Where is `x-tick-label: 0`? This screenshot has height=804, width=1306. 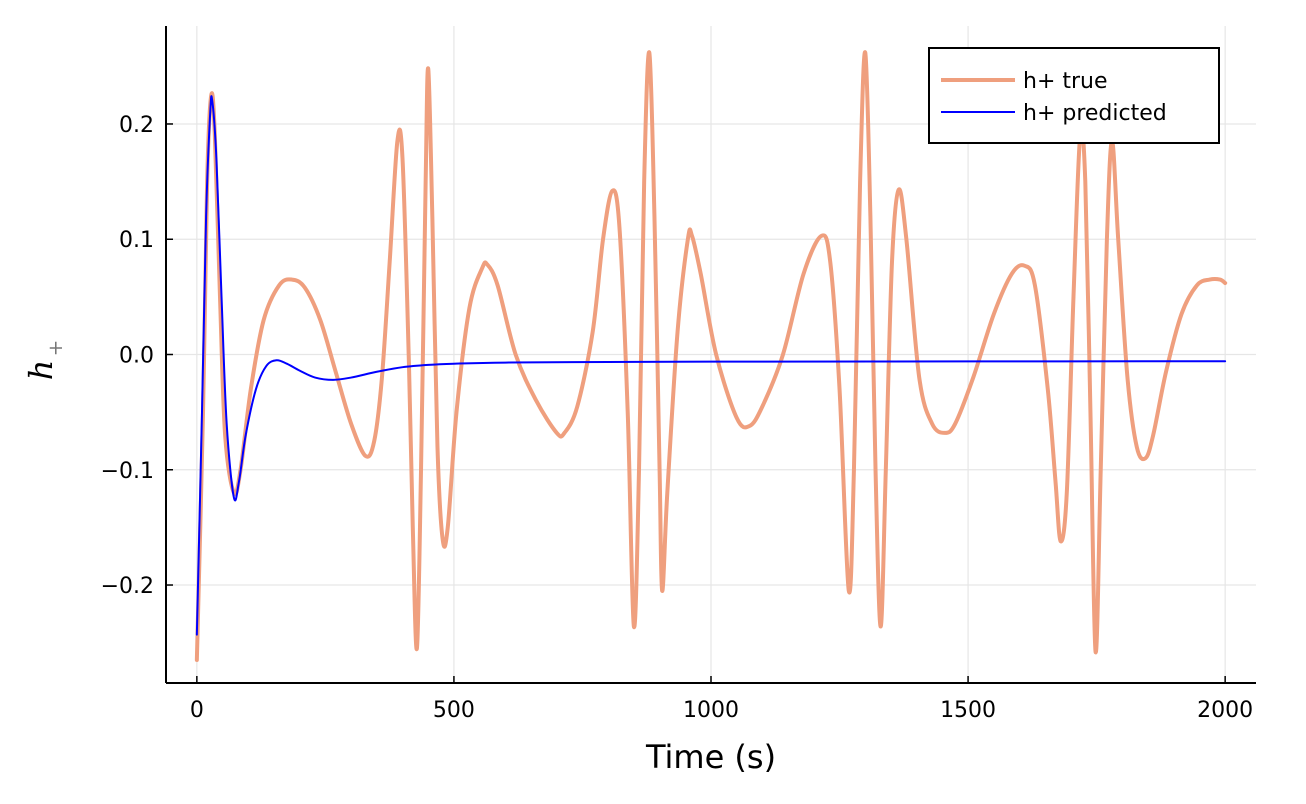 x-tick-label: 0 is located at coordinates (197, 710).